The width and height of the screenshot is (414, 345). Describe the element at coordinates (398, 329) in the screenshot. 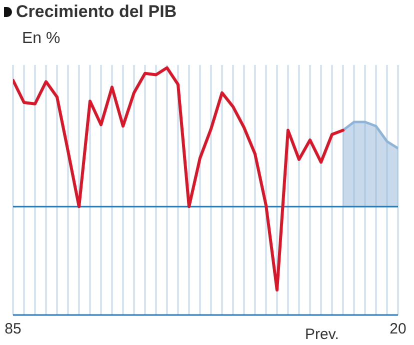

I see `x-tick-label: 20` at that location.